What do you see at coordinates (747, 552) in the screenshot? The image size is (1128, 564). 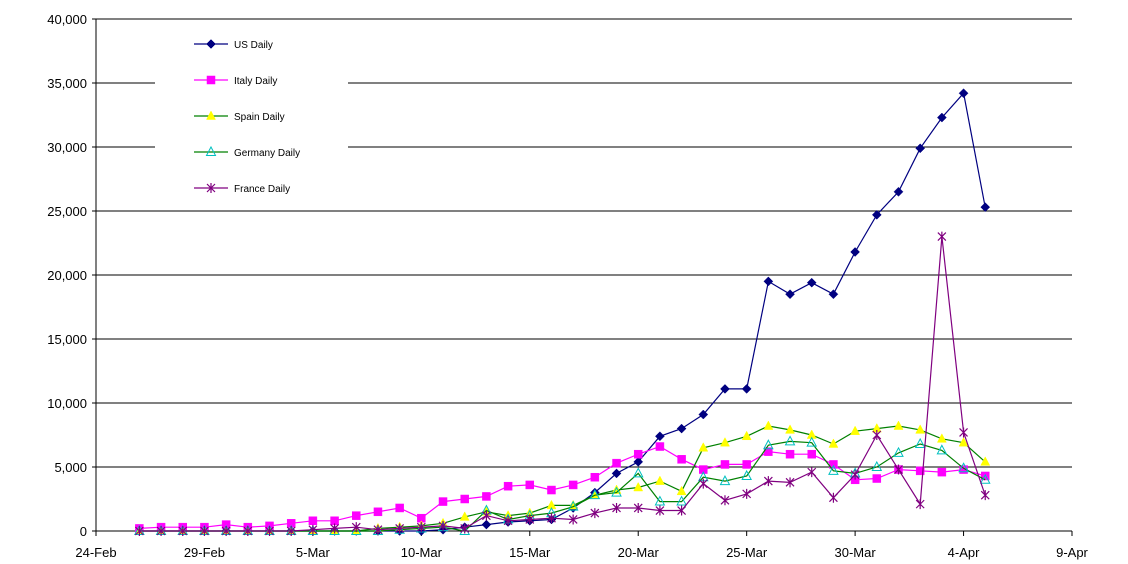 I see `x-tick-label: 25-Mar` at bounding box center [747, 552].